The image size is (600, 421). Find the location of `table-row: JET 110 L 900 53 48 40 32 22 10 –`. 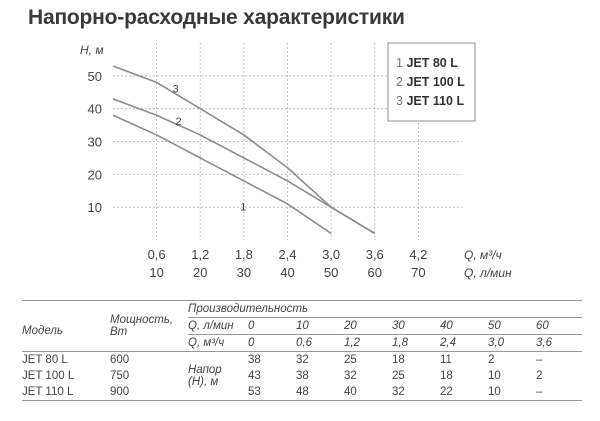

table-row: JET 110 L 900 53 48 40 32 22 10 – is located at coordinates (302, 392).